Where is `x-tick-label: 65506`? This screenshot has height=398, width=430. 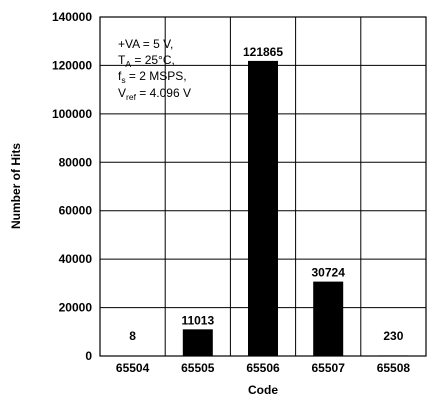
x-tick-label: 65506 is located at coordinates (263, 368).